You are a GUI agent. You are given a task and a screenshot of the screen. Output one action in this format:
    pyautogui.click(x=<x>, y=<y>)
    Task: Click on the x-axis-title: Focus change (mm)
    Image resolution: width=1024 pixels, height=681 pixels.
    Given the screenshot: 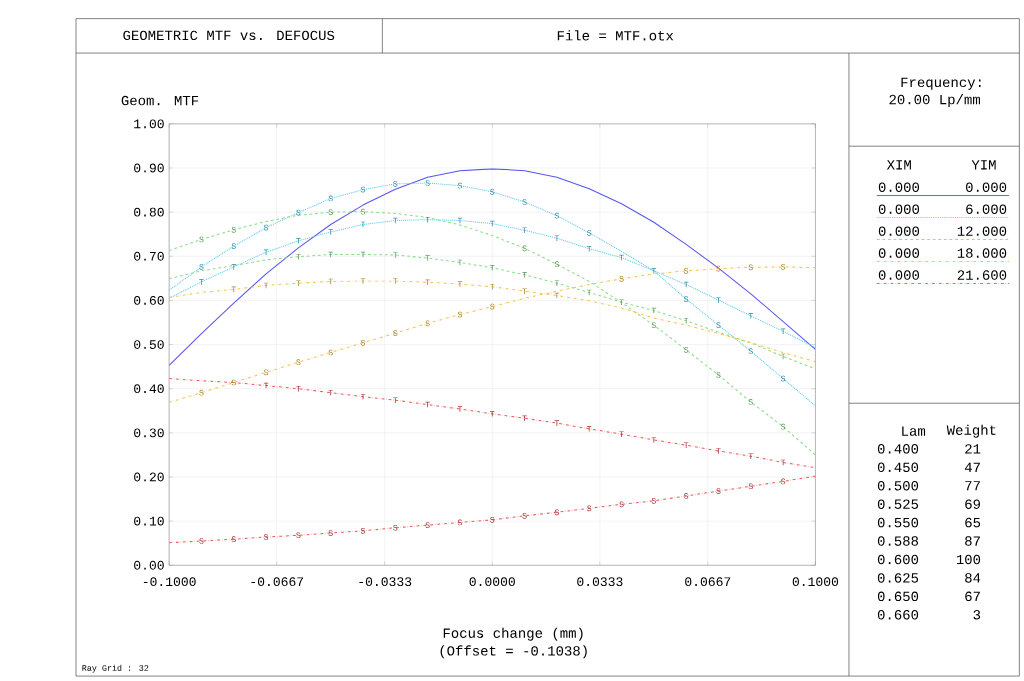 What is the action you would take?
    pyautogui.click(x=513, y=634)
    